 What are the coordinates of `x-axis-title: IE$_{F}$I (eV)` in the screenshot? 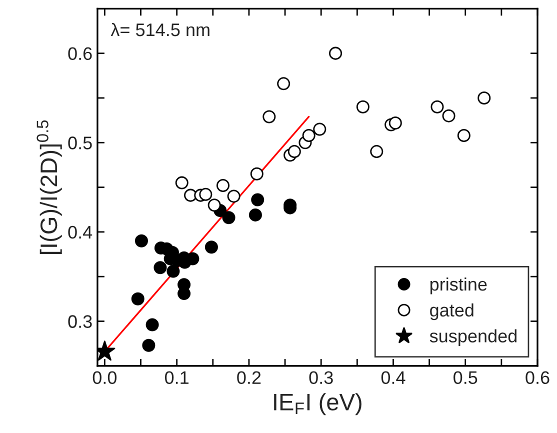 It's located at (318, 404).